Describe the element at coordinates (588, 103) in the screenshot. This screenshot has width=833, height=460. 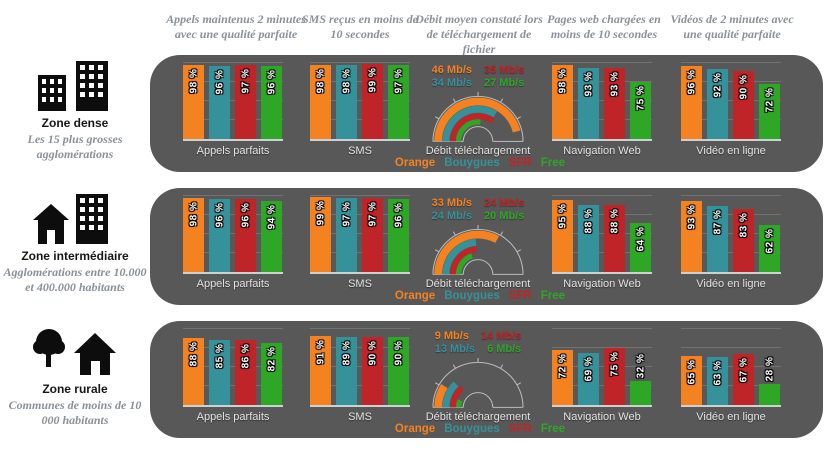
I see `bar-bouygues: 93 %` at that location.